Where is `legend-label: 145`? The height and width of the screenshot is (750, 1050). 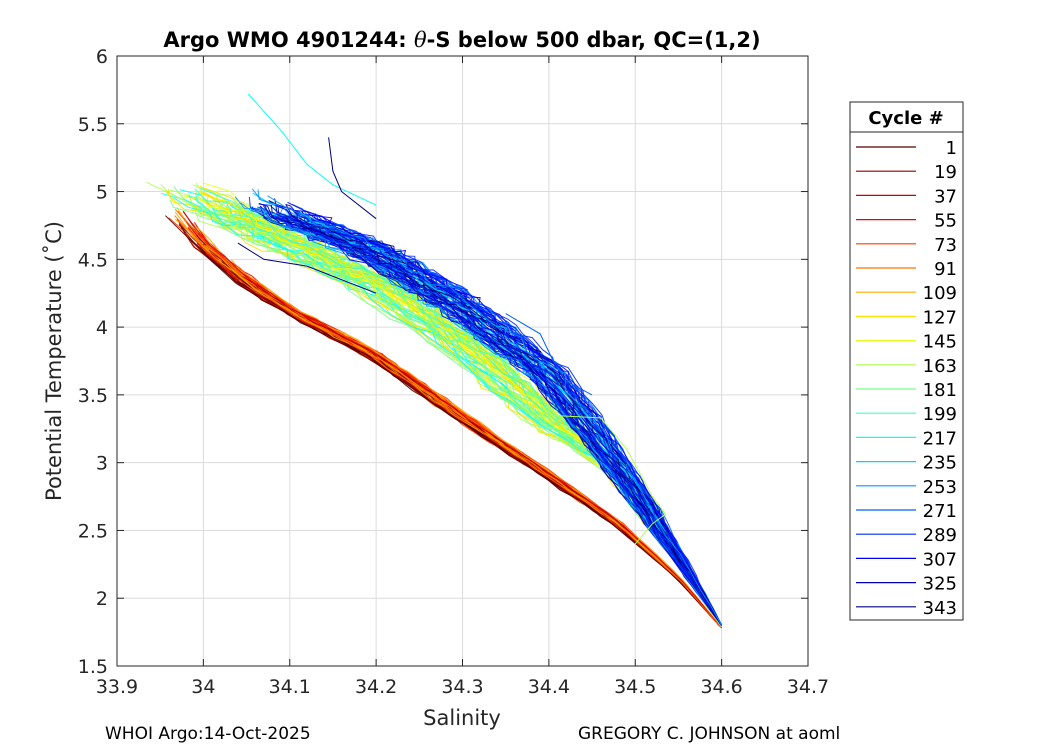
legend-label: 145 is located at coordinates (940, 342).